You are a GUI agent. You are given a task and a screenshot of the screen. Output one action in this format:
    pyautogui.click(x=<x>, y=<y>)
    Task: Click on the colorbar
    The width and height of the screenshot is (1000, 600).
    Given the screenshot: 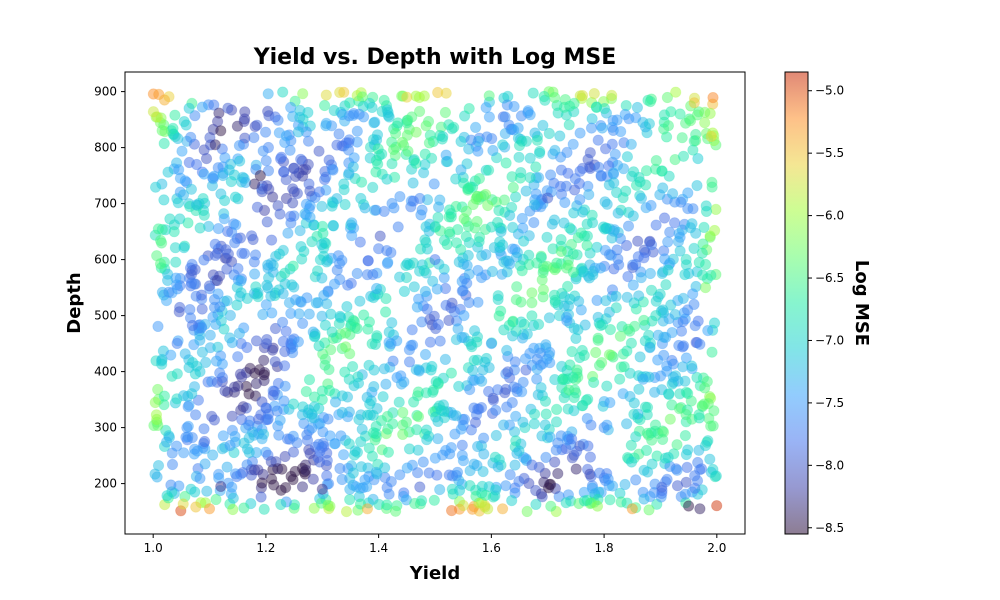 What is the action you would take?
    pyautogui.click(x=796, y=303)
    